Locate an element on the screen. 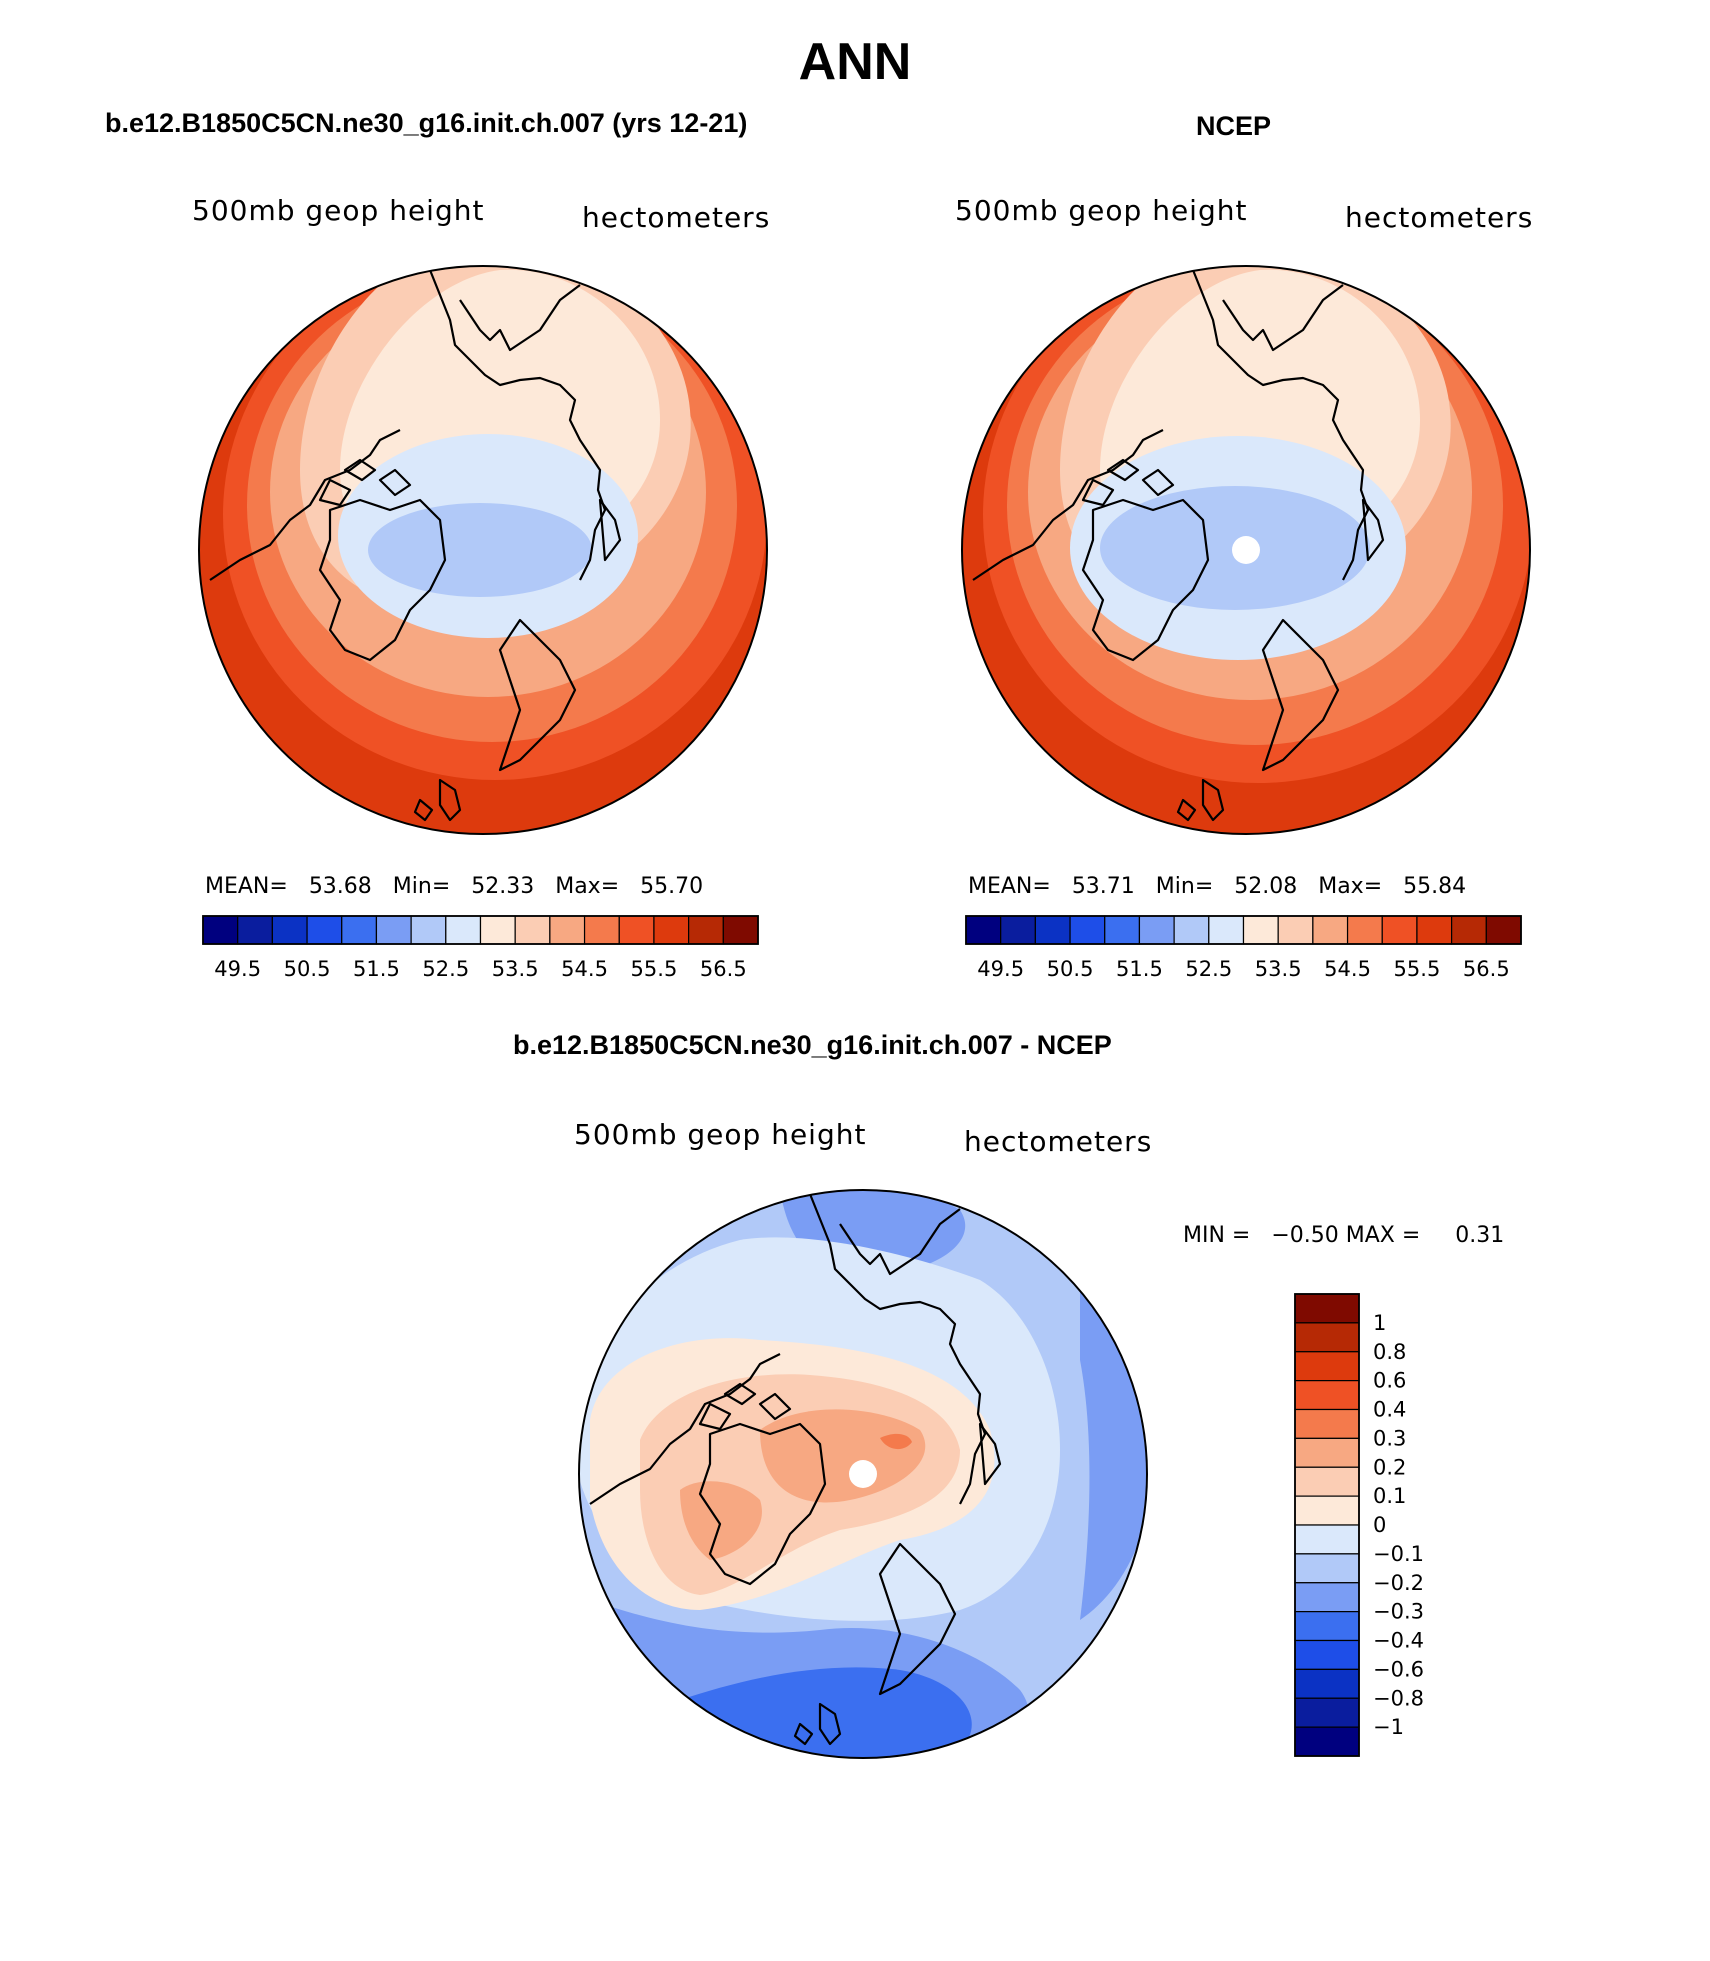 Image resolution: width=1710 pixels, height=1961 pixels. panel1-variable: 500mb geop height is located at coordinates (338, 210).